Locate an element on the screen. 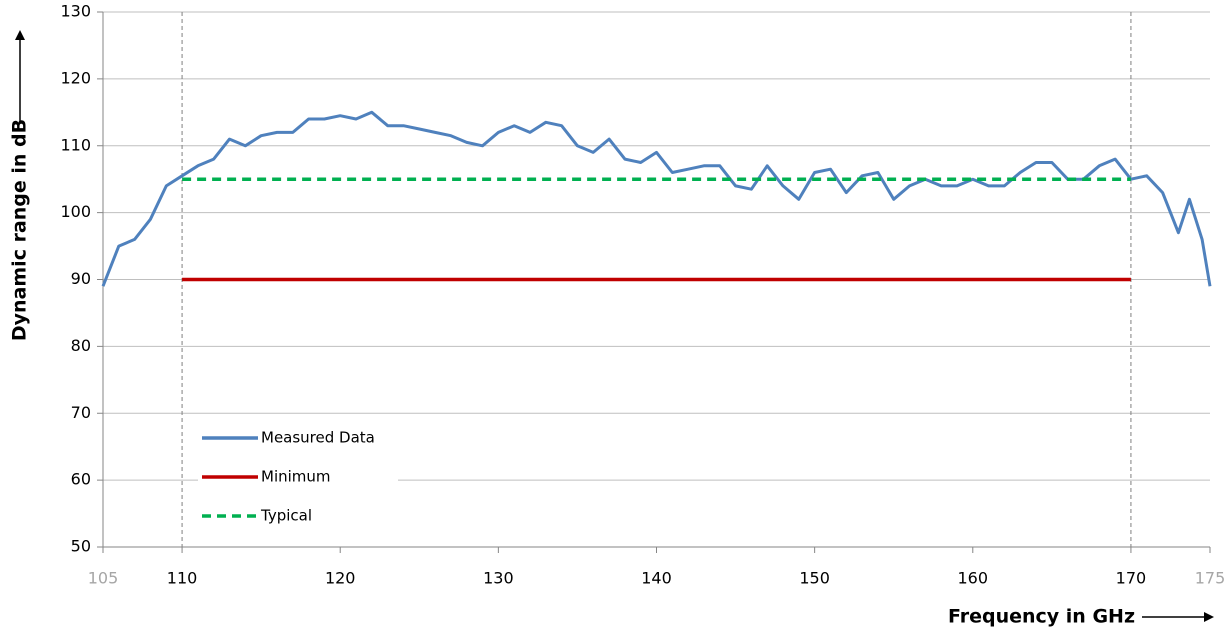 The height and width of the screenshot is (634, 1228). x-tick-label: 160 is located at coordinates (973, 578).